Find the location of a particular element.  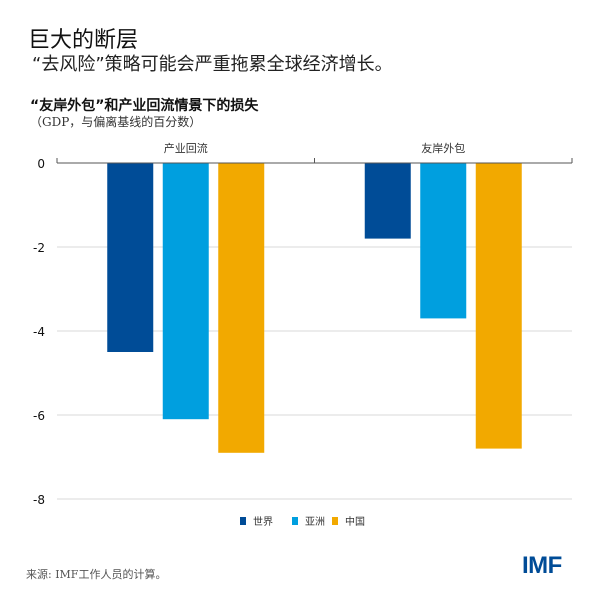

chart-subtitle: （GDP，与偏离基线的百分数） is located at coordinates (116, 122).